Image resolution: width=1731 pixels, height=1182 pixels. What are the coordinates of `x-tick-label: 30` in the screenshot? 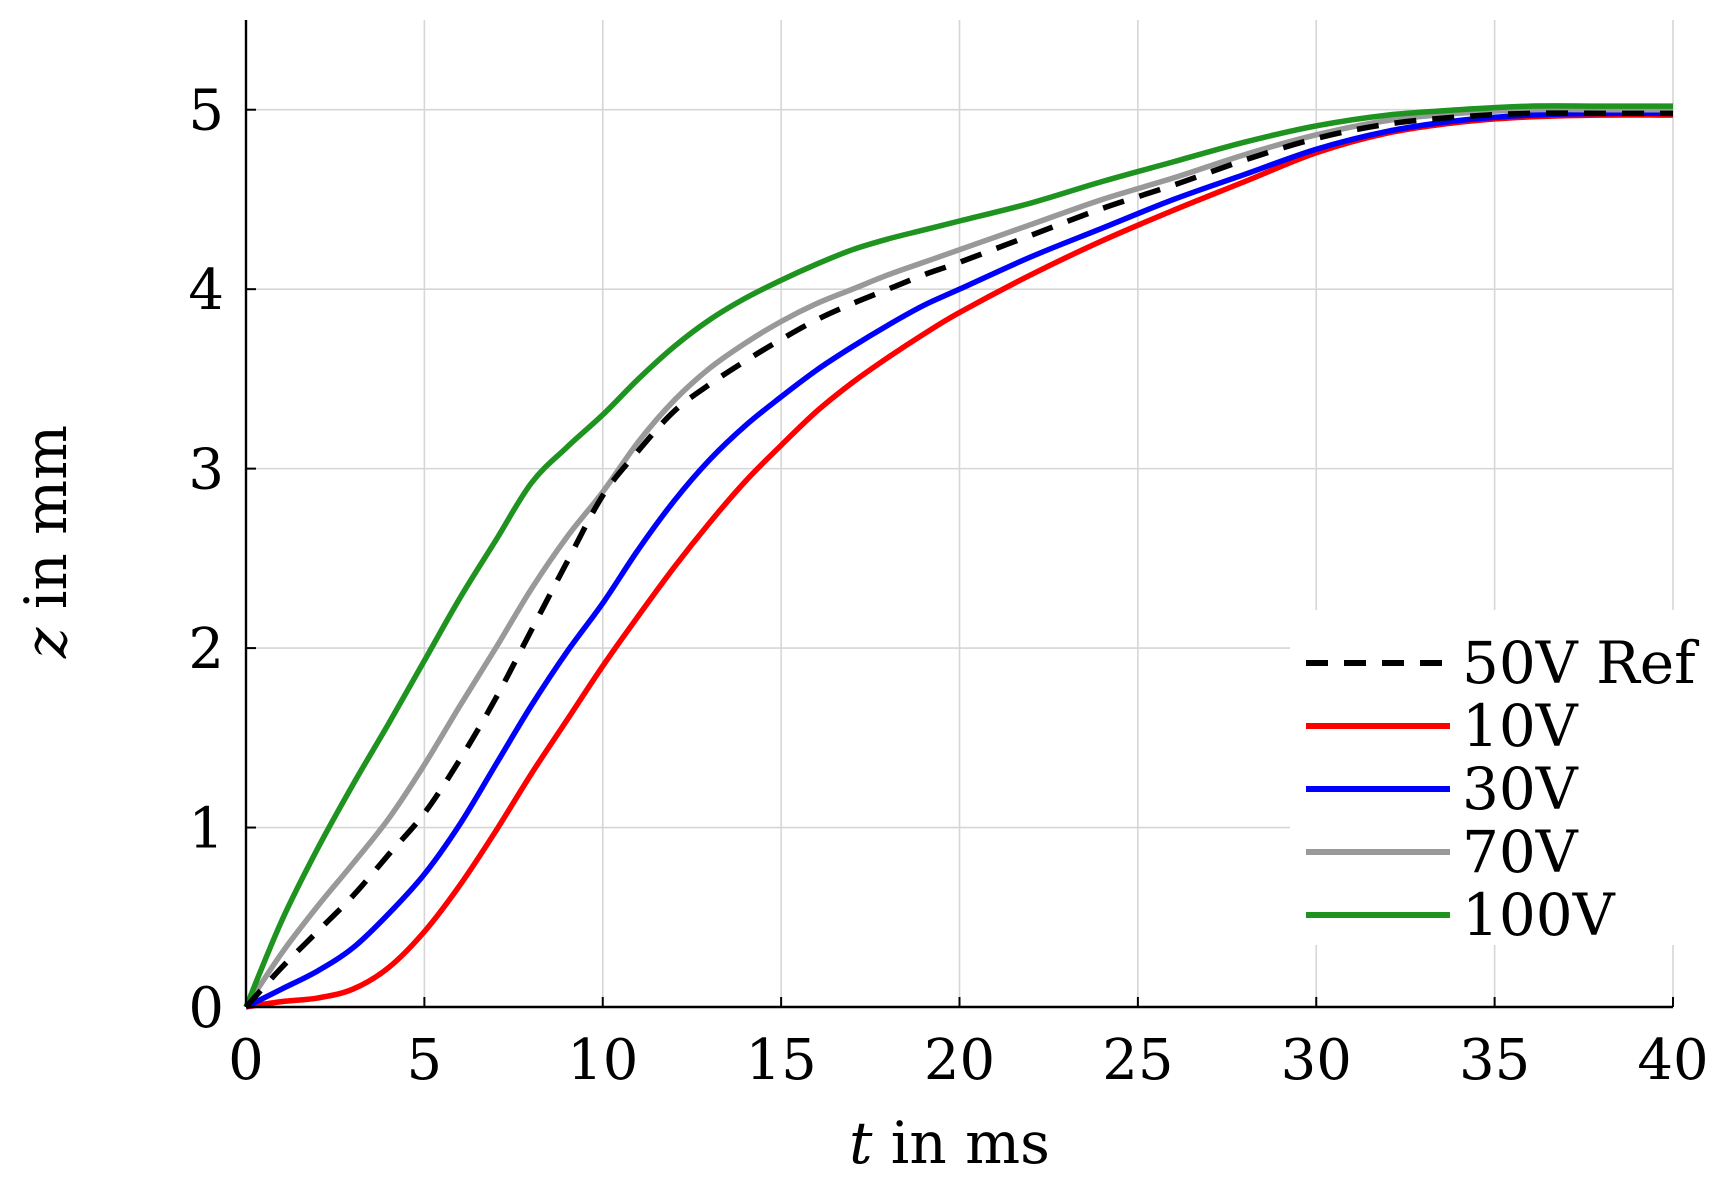 It's located at (1316, 1060).